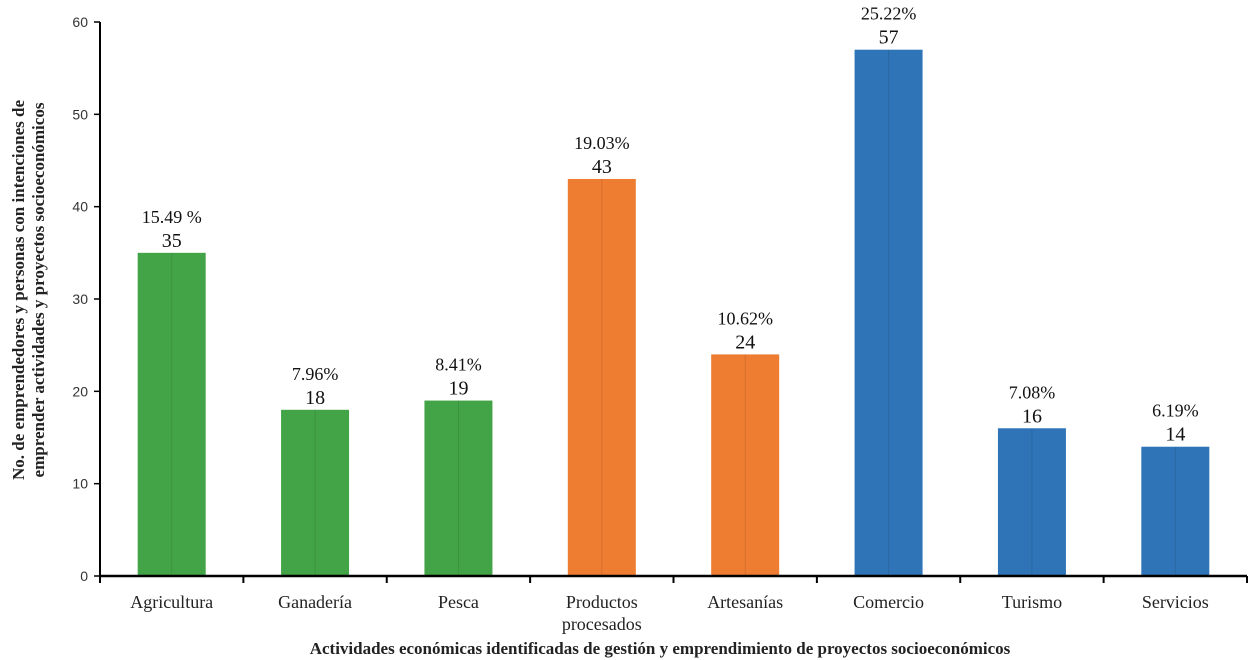 Image resolution: width=1249 pixels, height=660 pixels. Describe the element at coordinates (602, 143) in the screenshot. I see `bar-percent-label: 19.03%` at that location.